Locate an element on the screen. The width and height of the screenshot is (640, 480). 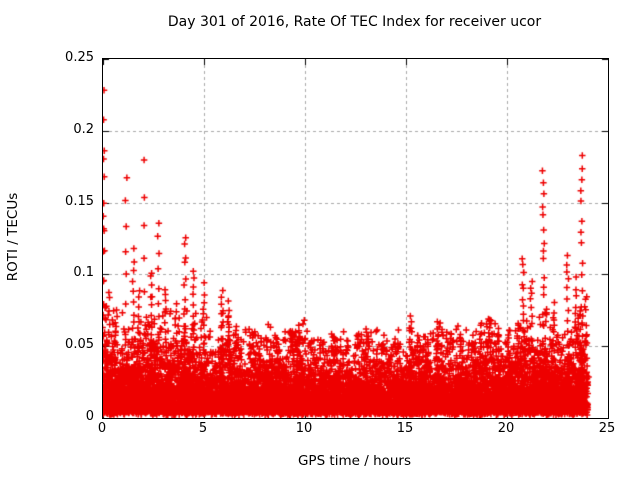
y-axis-title: ROTI / TECUs is located at coordinates (13, 237).